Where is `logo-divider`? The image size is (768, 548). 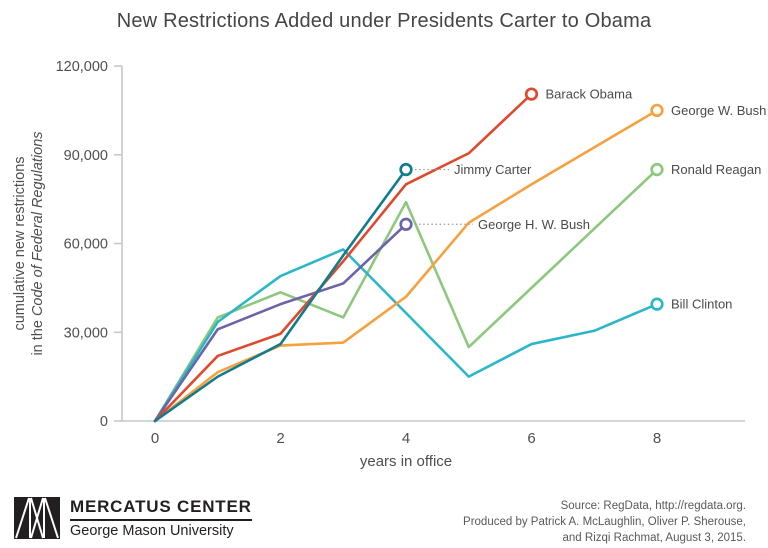
logo-divider is located at coordinates (161, 520).